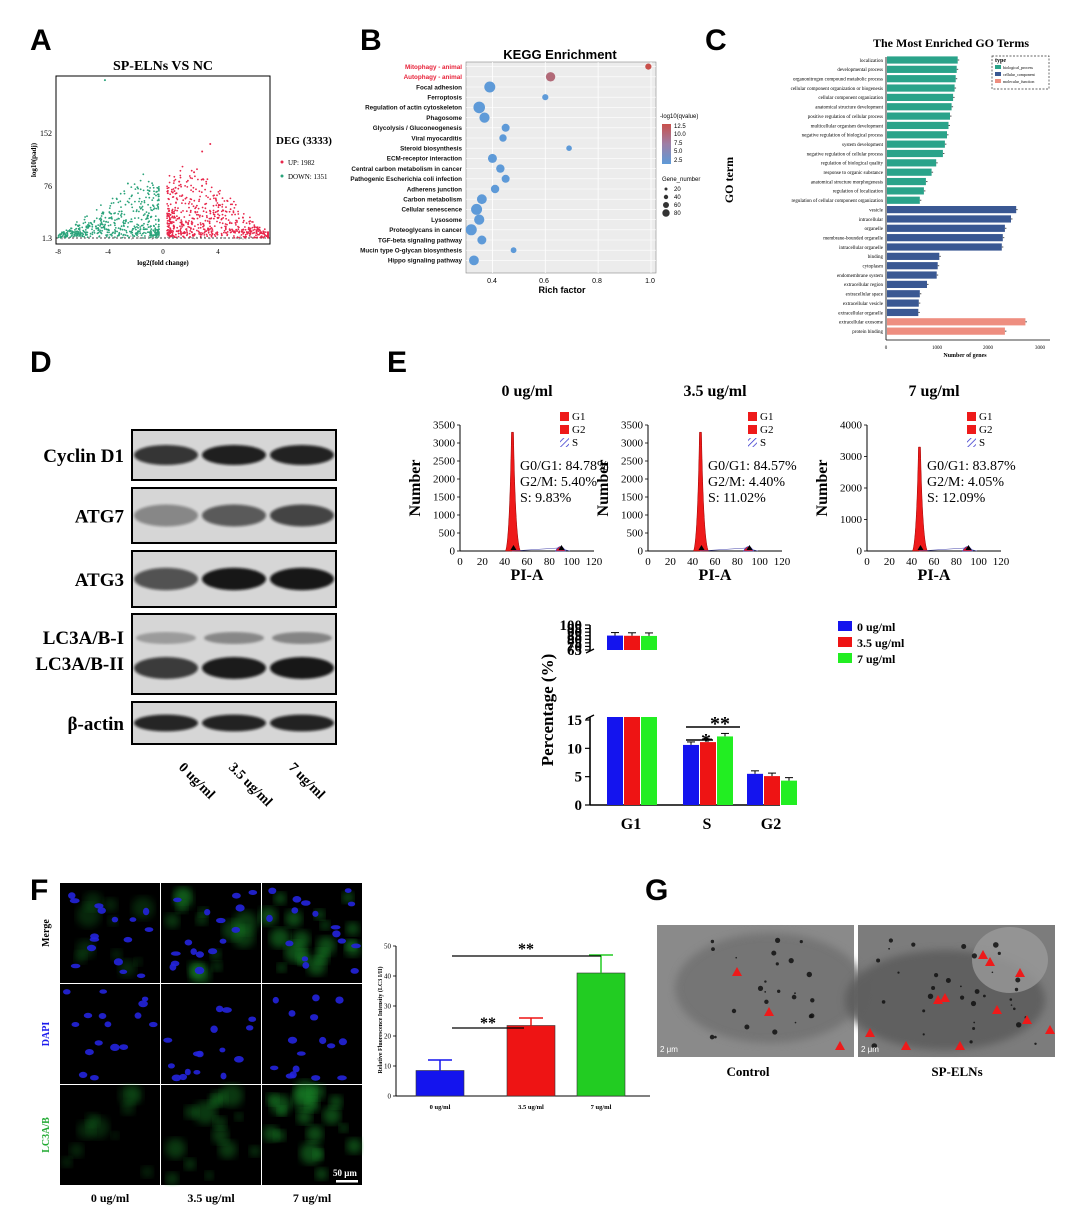  Describe the element at coordinates (632, 642) in the screenshot. I see `pct-bar-upper` at that location.